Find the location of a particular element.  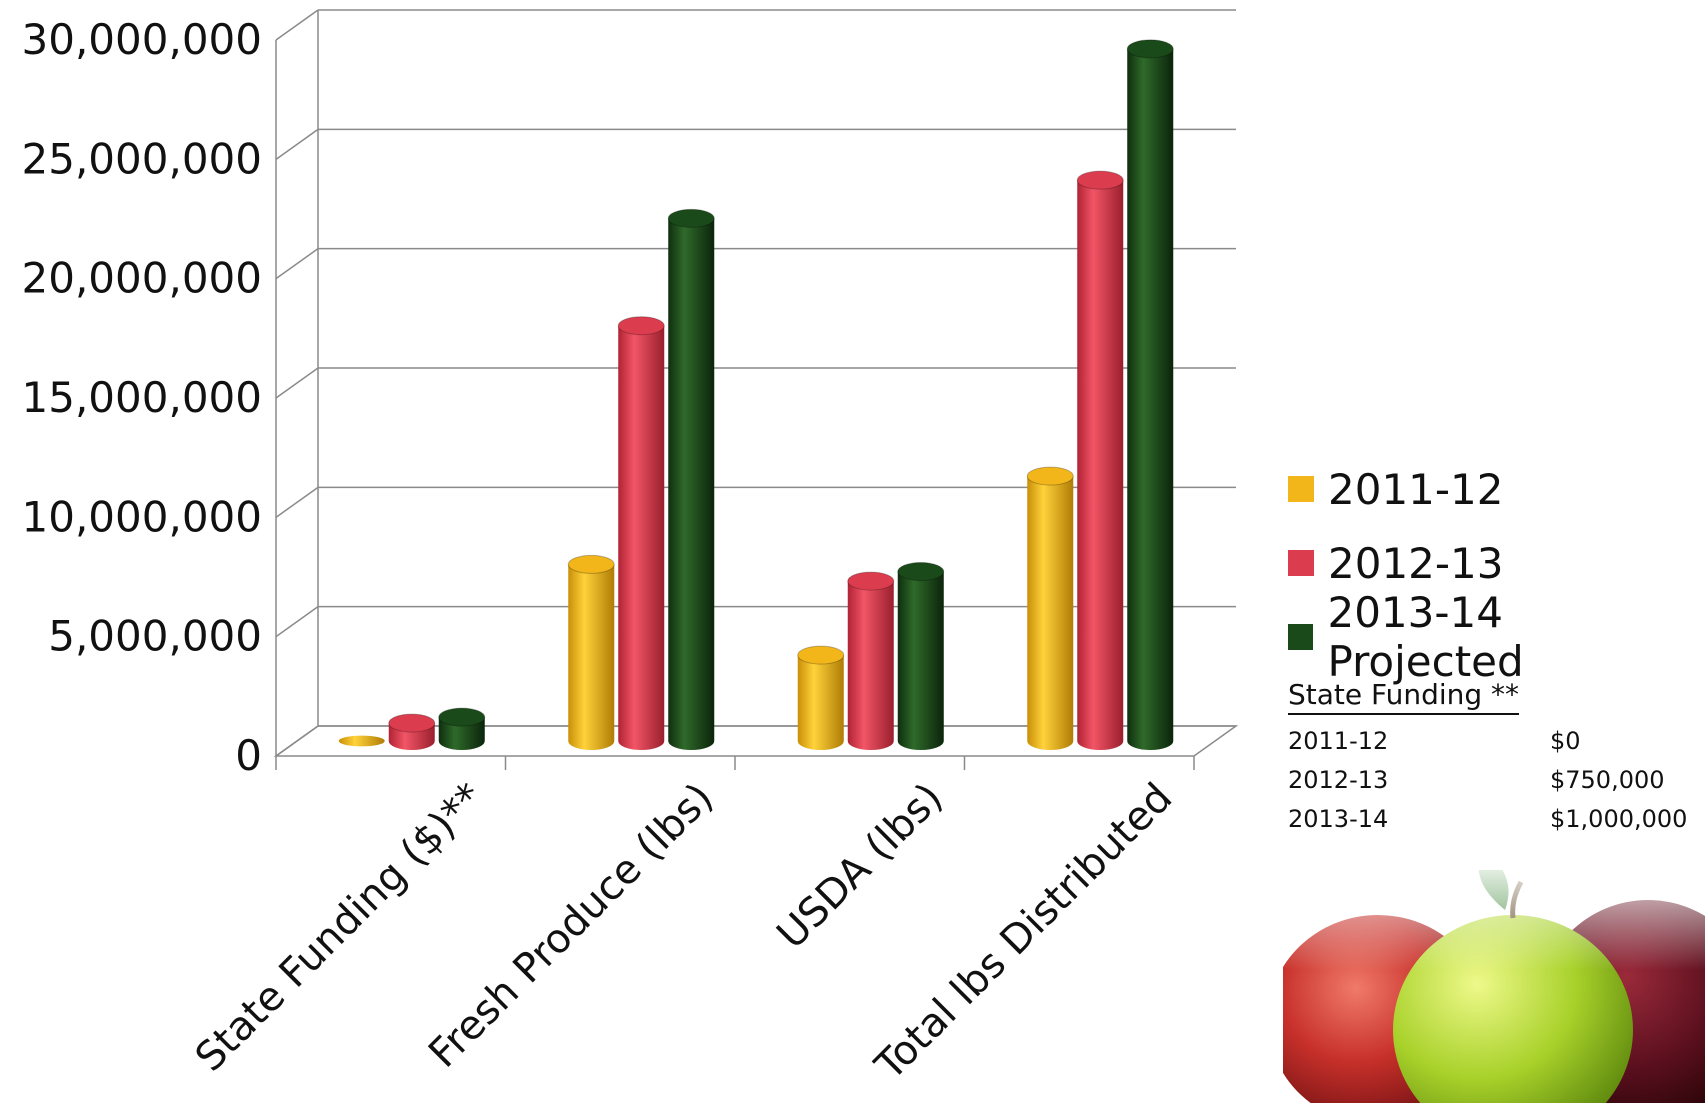

x-category-label: USDA (lbs) is located at coordinates (859, 866).